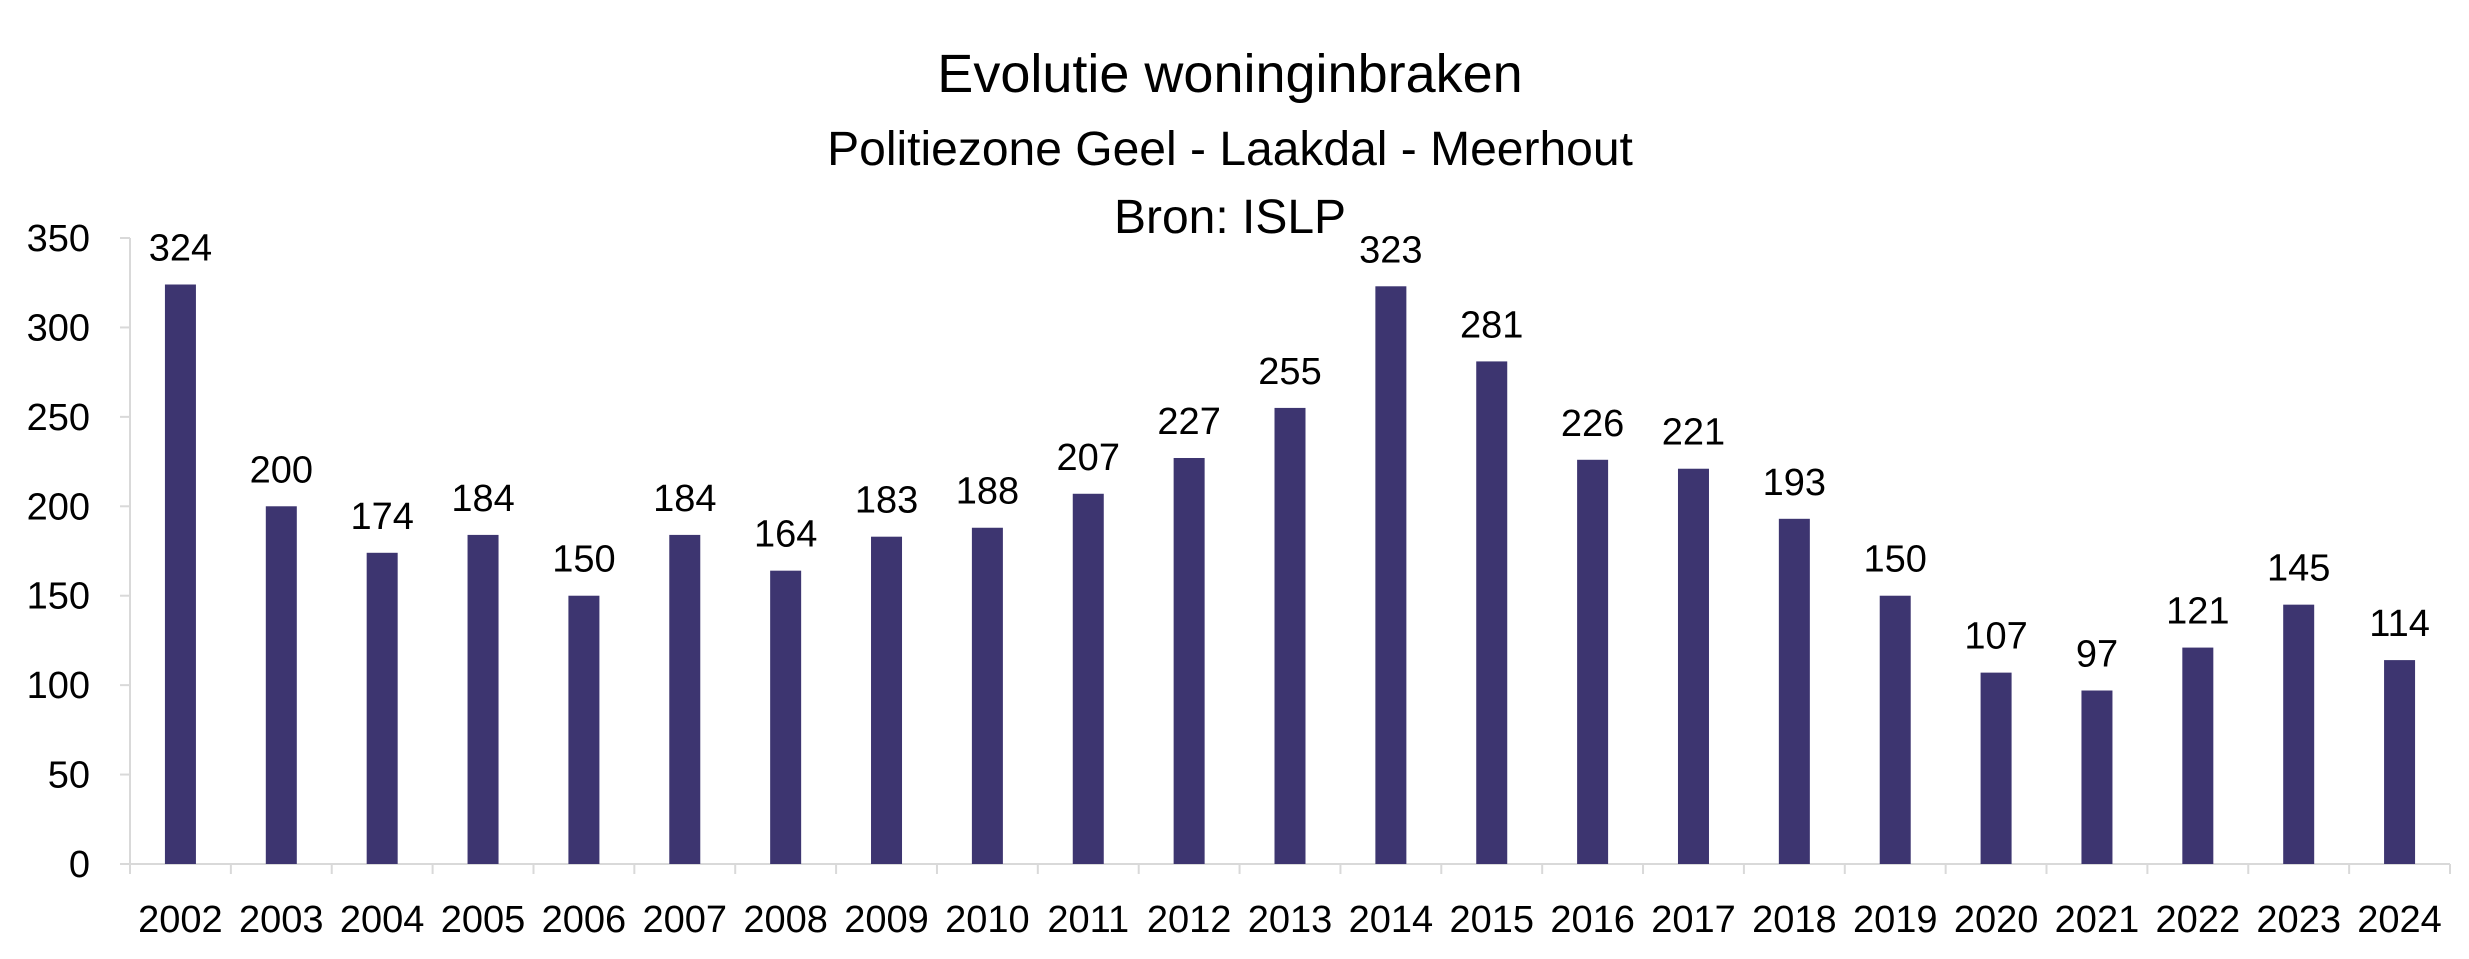 The width and height of the screenshot is (2469, 959). I want to click on x-tick-label: 2015, so click(1491, 920).